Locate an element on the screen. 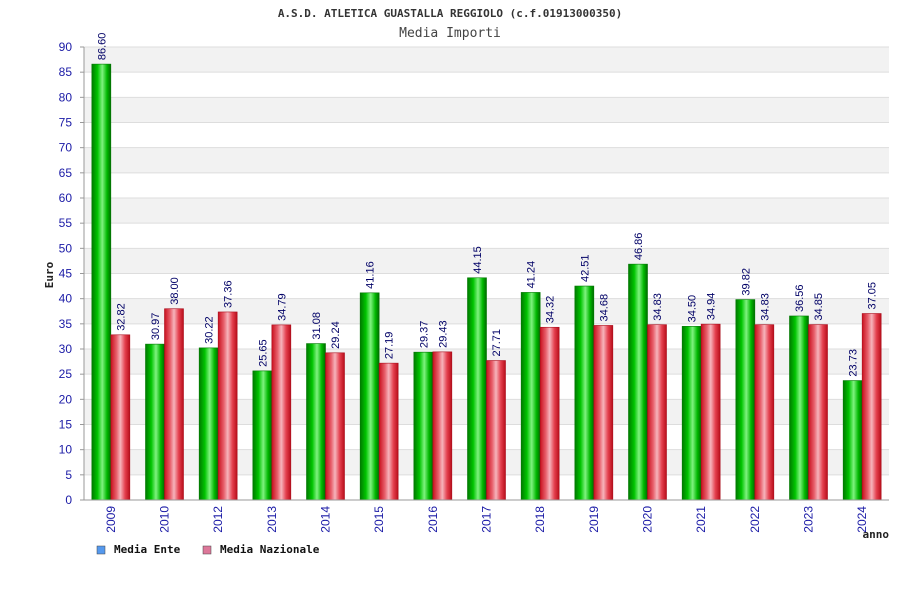  y-axis-title: Euro is located at coordinates (49, 274).